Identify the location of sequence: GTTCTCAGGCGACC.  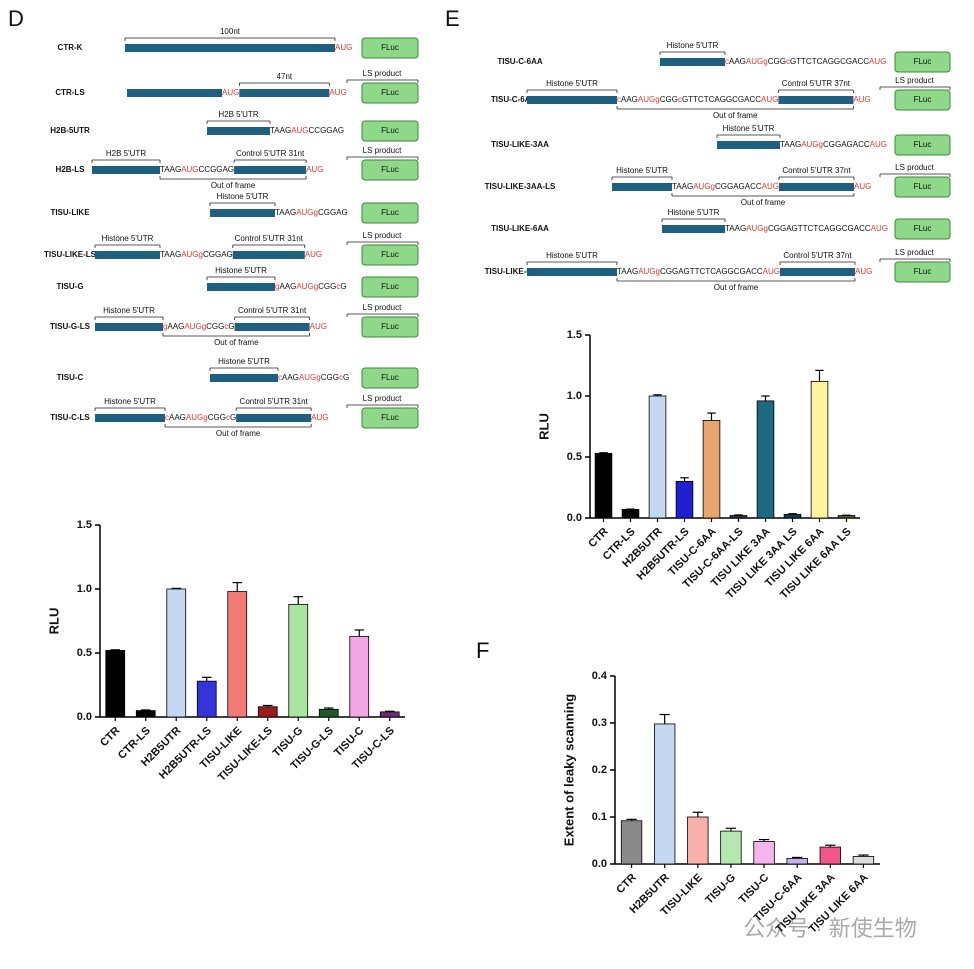
(829, 61).